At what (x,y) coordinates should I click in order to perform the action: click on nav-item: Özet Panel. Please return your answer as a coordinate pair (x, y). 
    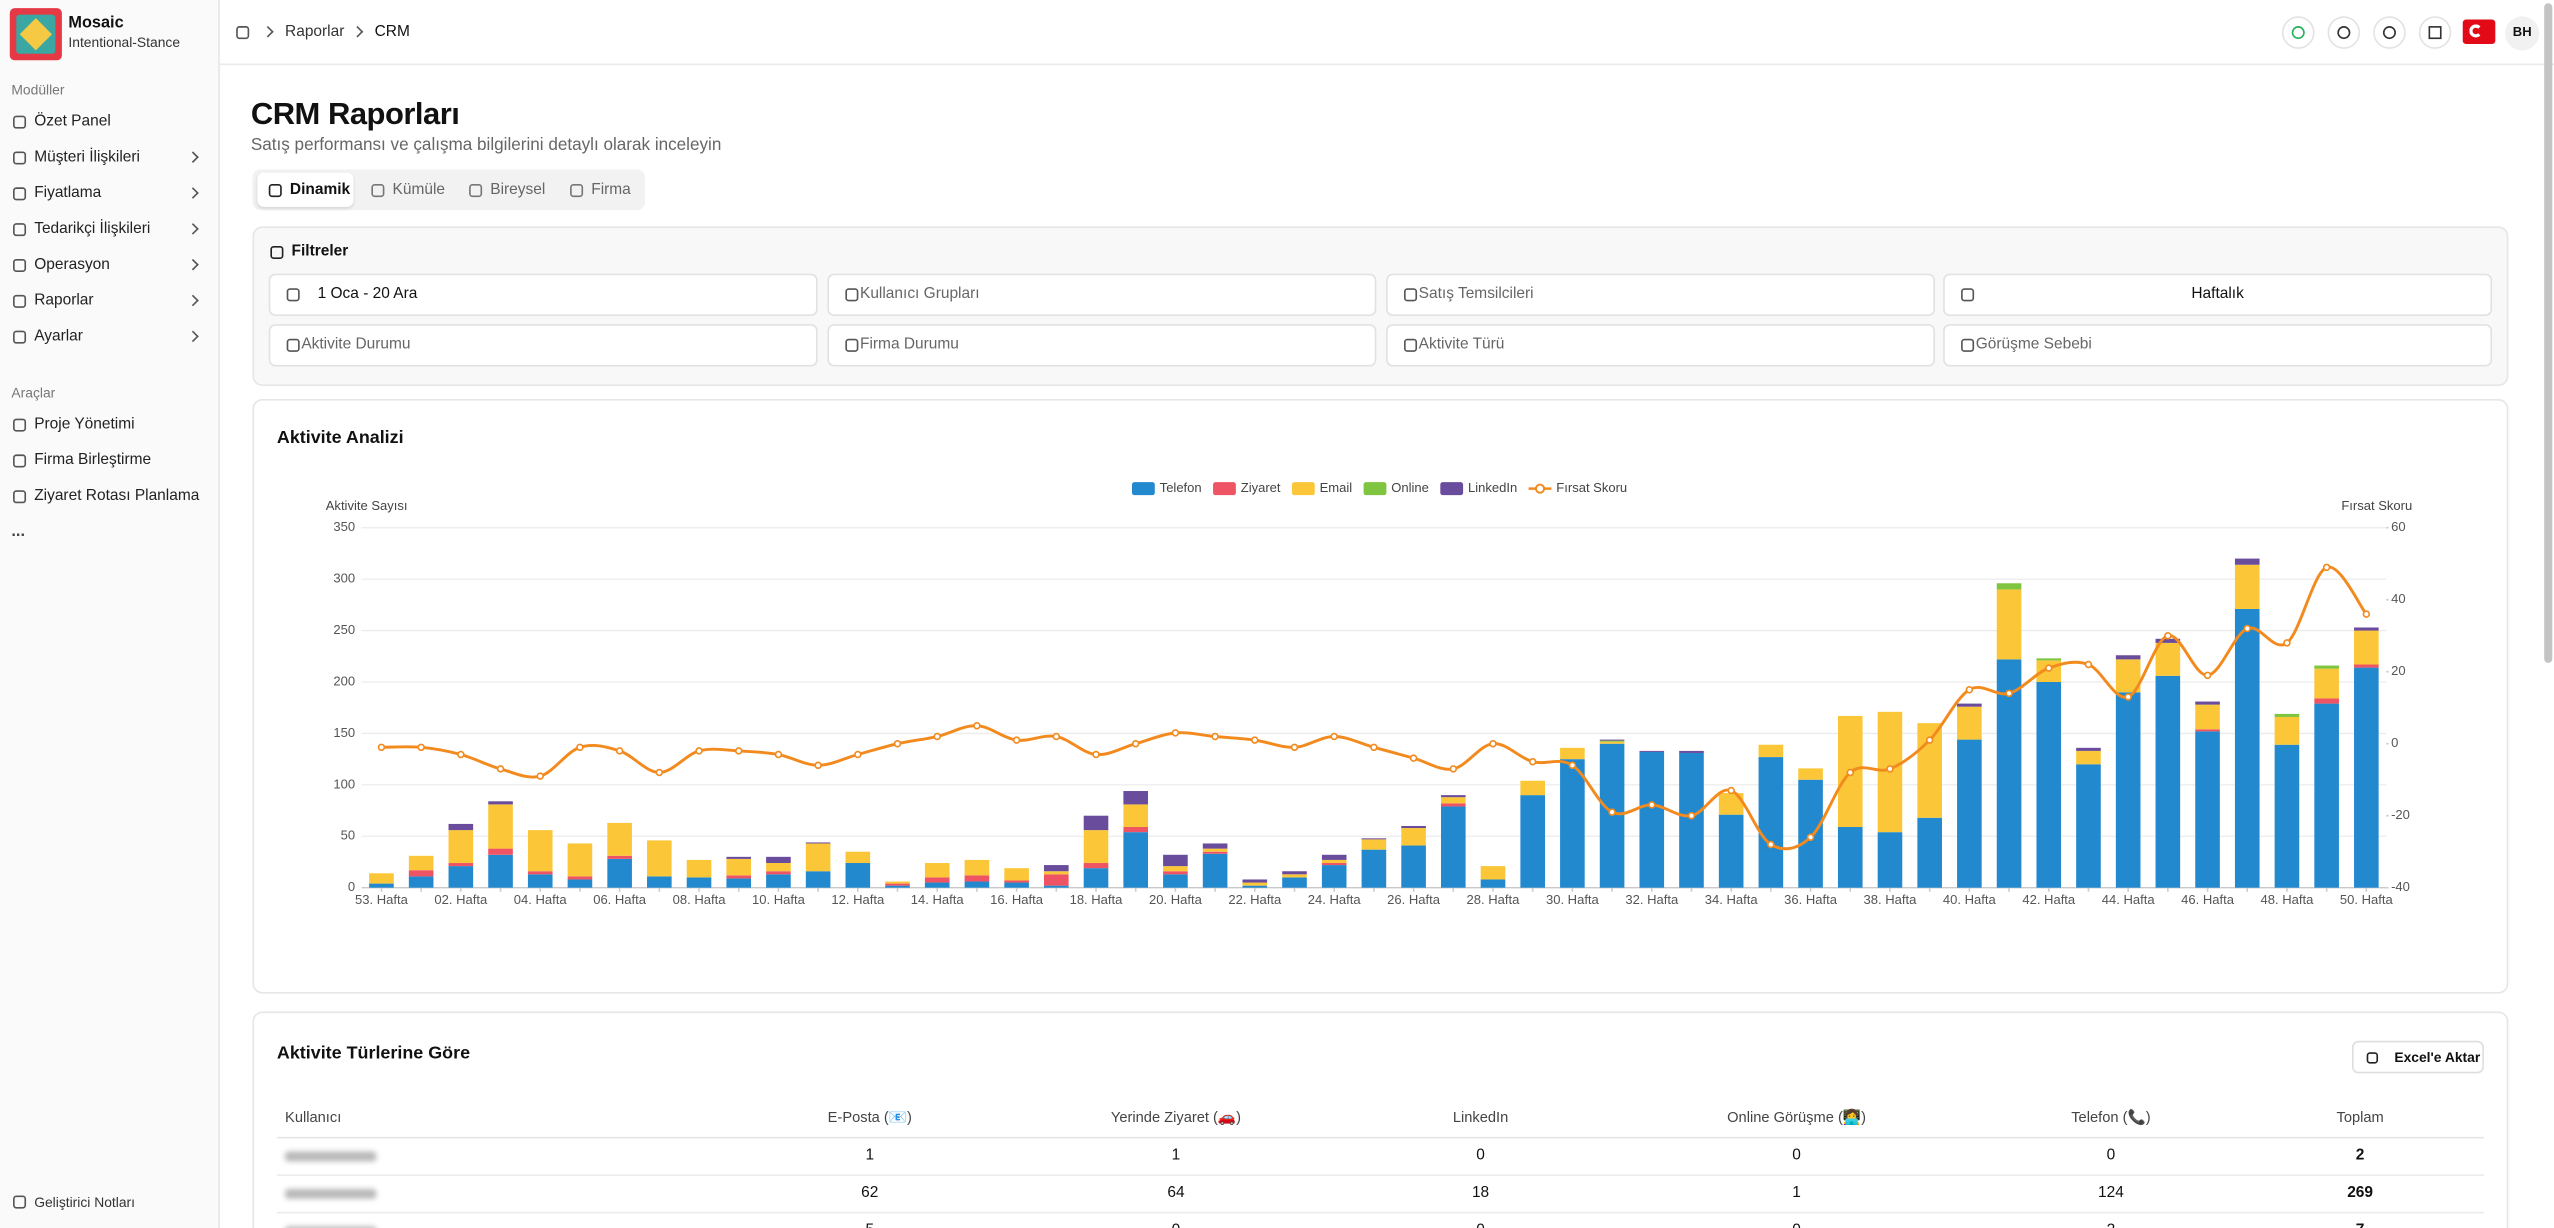
    Looking at the image, I should click on (72, 120).